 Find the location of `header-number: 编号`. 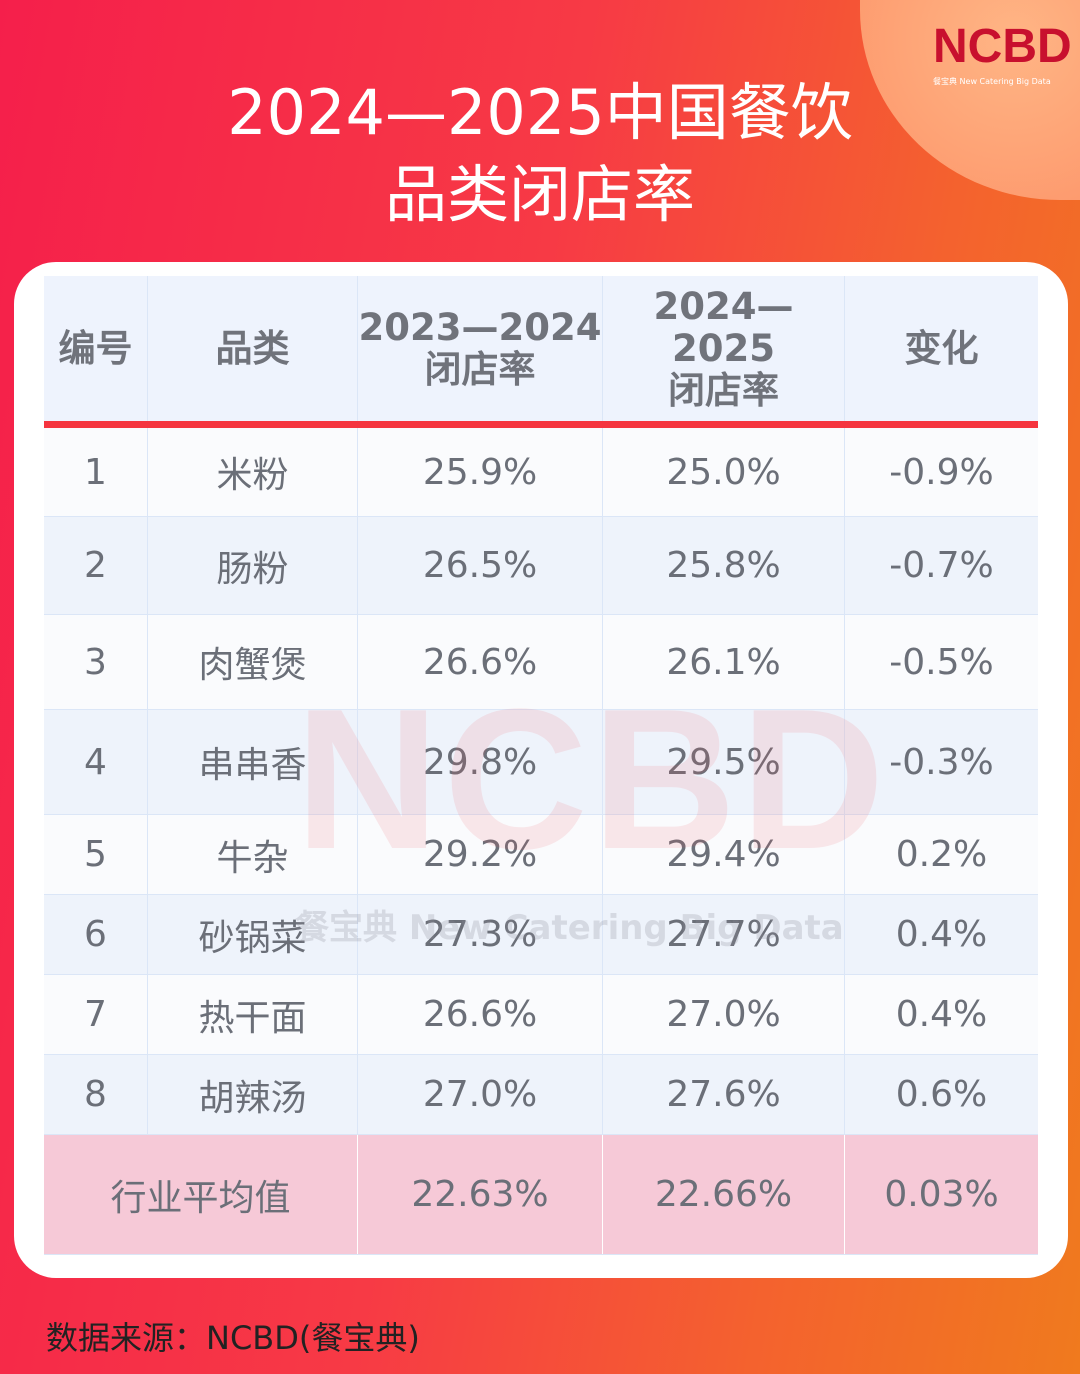

header-number: 编号 is located at coordinates (96, 348).